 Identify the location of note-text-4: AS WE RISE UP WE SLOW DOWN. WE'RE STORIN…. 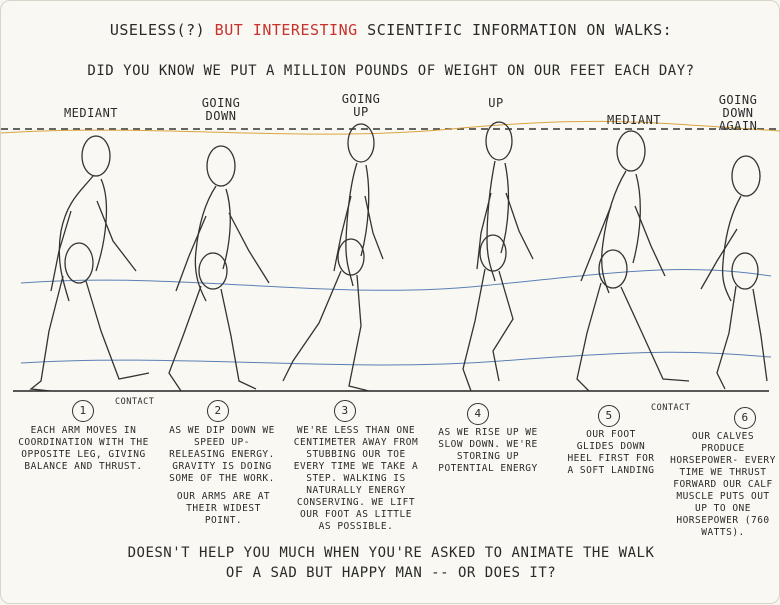
(488, 450).